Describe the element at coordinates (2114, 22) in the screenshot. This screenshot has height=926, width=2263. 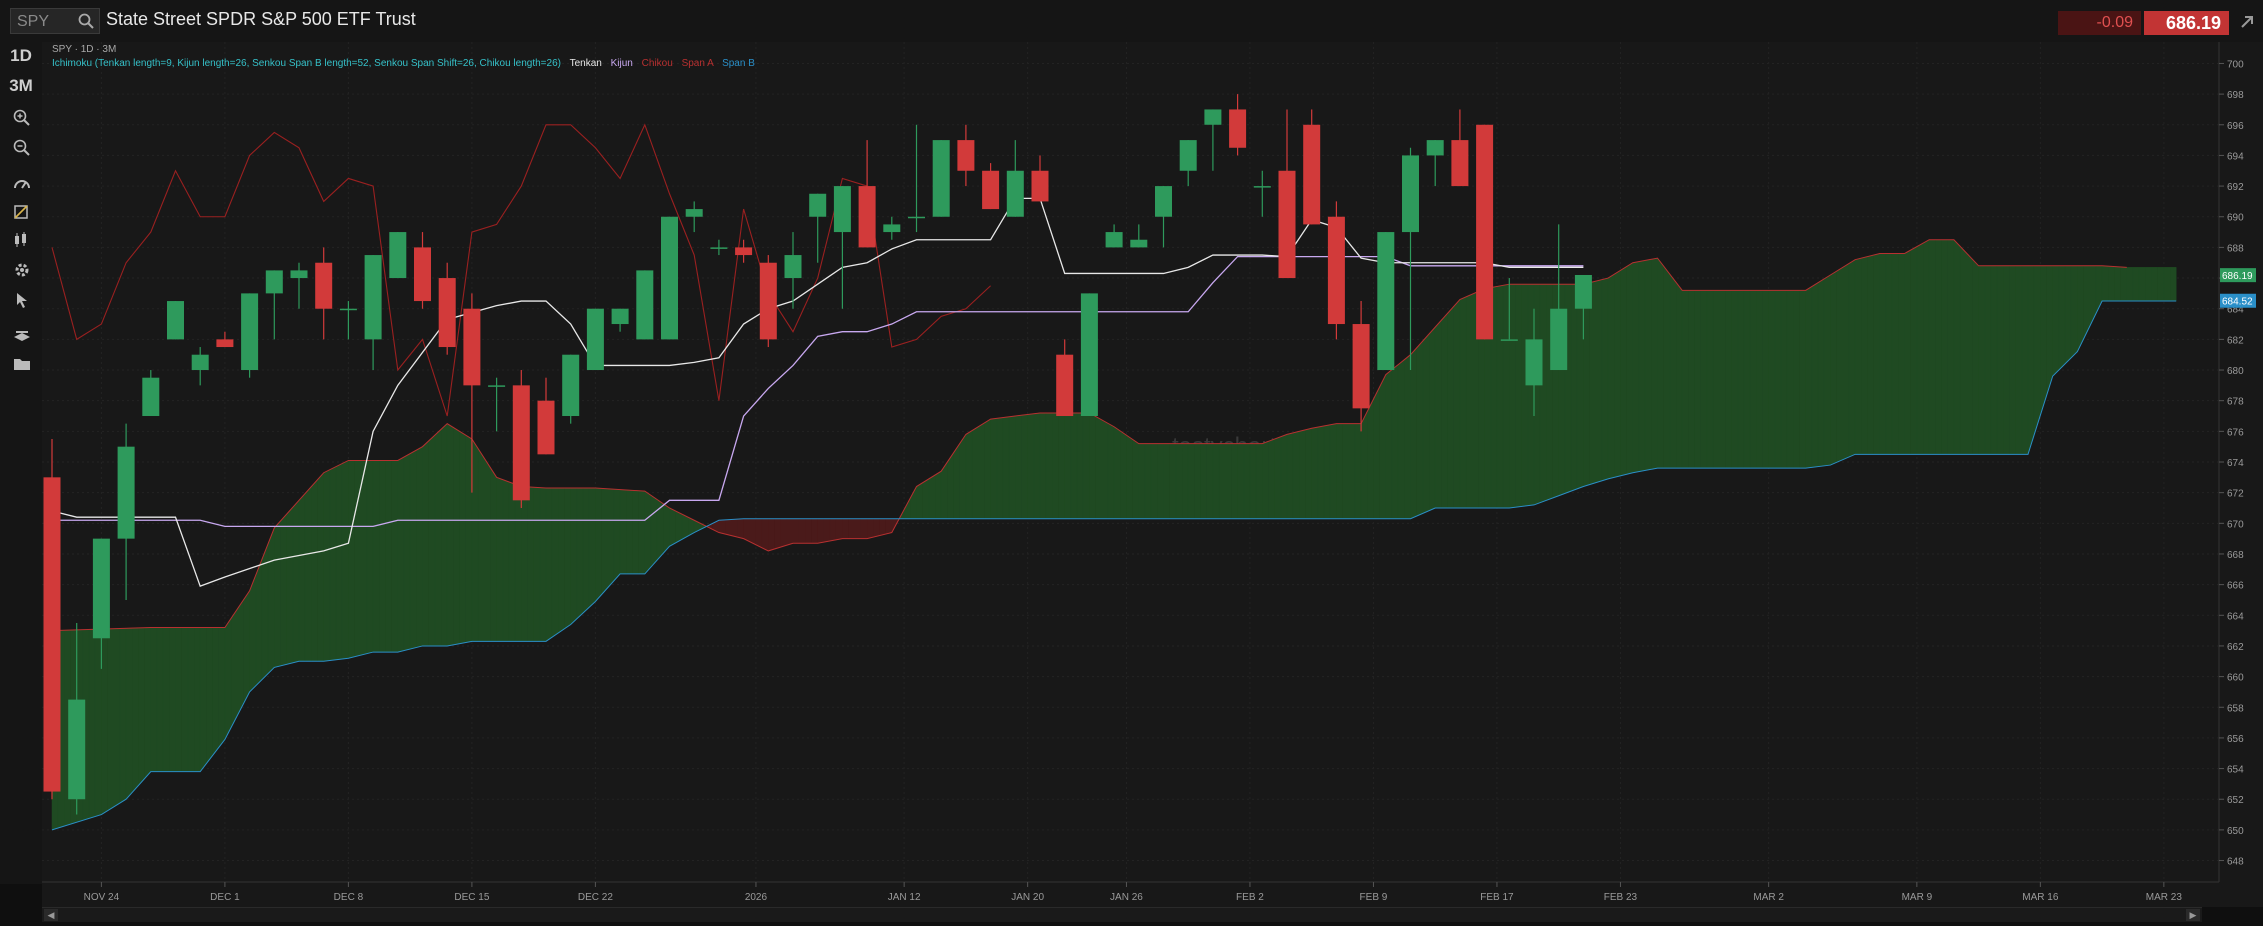
I see `price-change: -0.09` at that location.